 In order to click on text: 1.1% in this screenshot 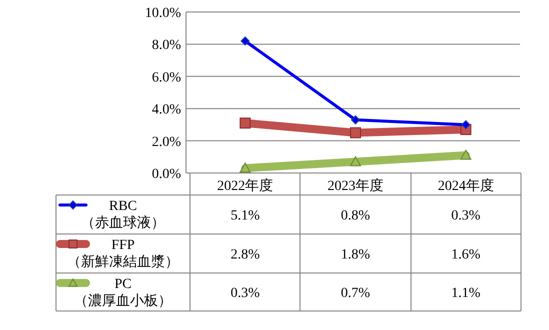, I will do `click(465, 293)`.